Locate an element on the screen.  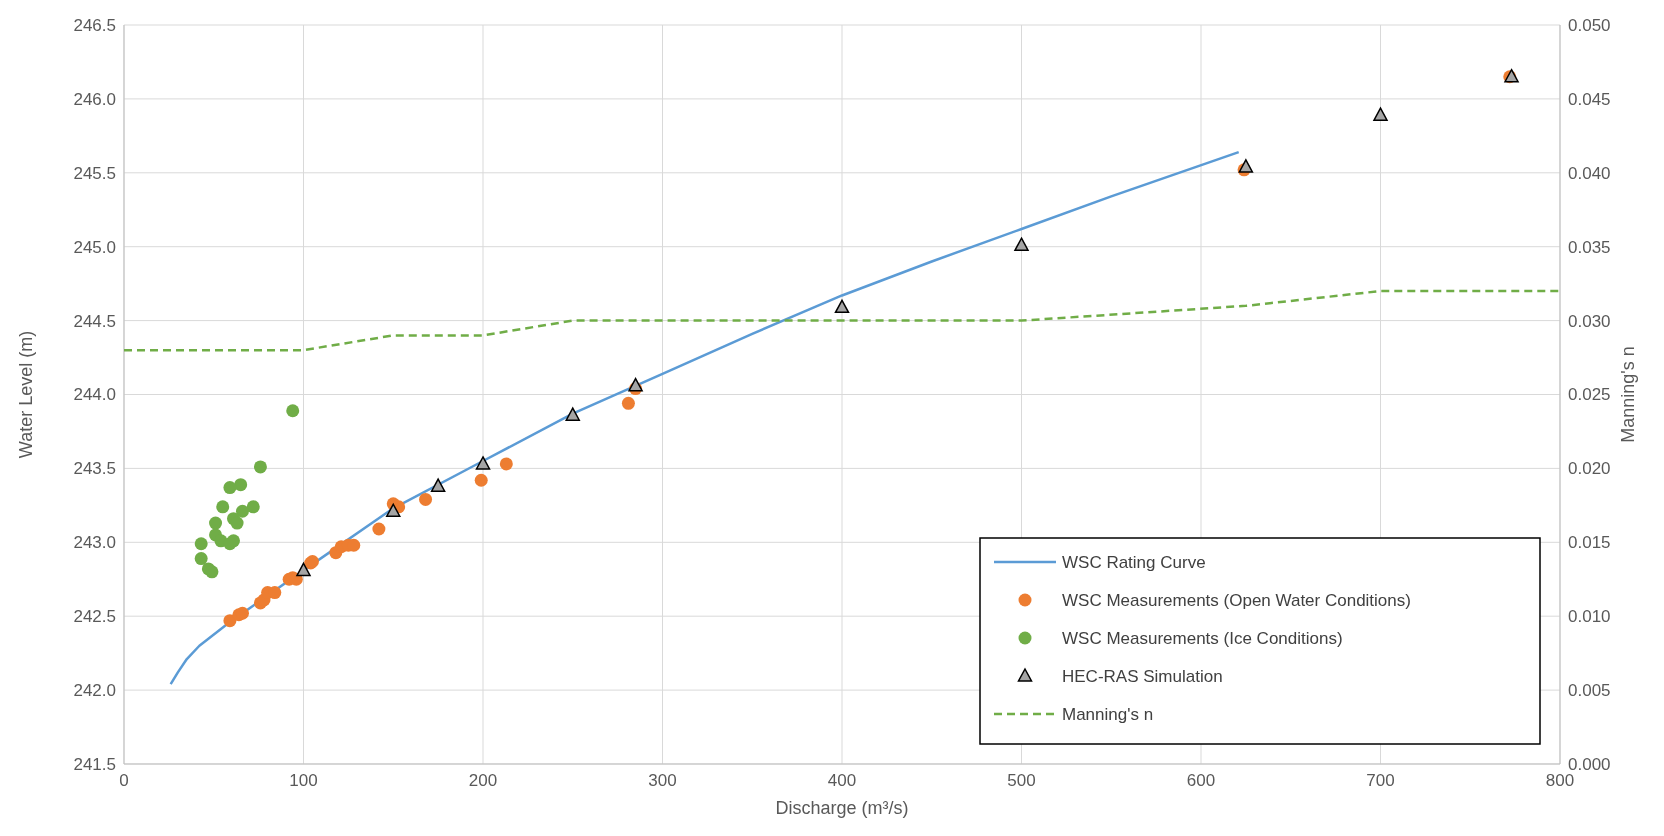
x-tick-label: 300 is located at coordinates (662, 780).